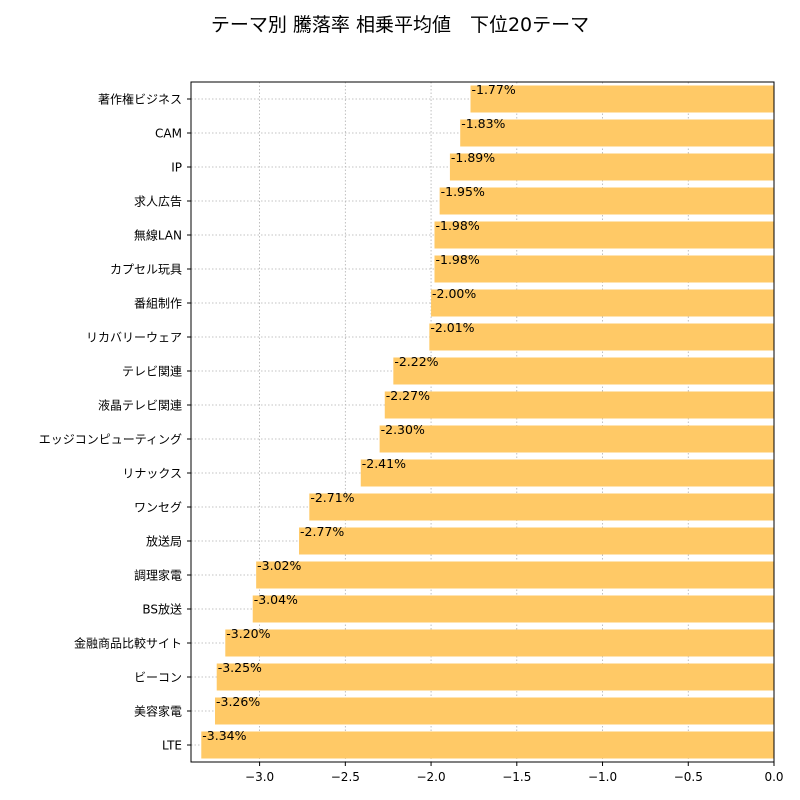 The image size is (800, 800). What do you see at coordinates (454, 293) in the screenshot?
I see `data-label: -2.00%` at bounding box center [454, 293].